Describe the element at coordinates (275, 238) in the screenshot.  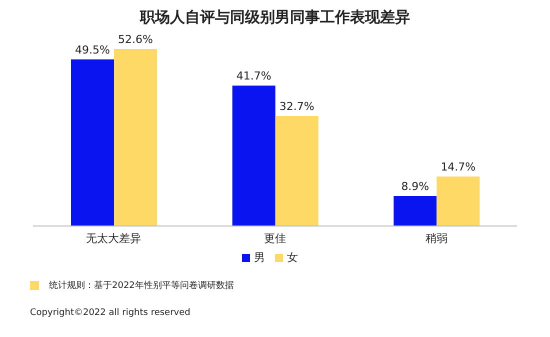
I see `x-tick-label: 更佳` at that location.